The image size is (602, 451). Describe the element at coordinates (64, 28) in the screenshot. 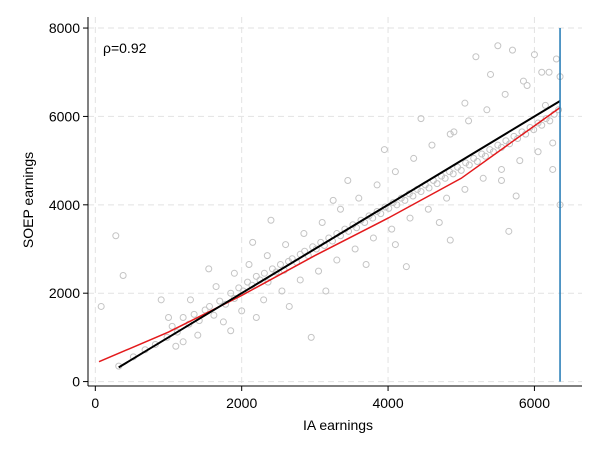

I see `y-tick-label: 8000` at that location.